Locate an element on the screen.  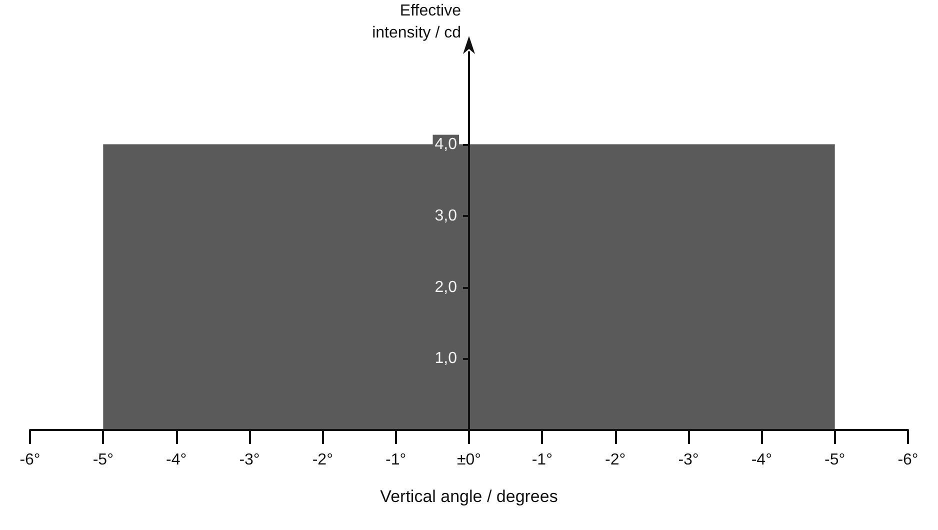
y-tick-label: 4,0 is located at coordinates (446, 145).